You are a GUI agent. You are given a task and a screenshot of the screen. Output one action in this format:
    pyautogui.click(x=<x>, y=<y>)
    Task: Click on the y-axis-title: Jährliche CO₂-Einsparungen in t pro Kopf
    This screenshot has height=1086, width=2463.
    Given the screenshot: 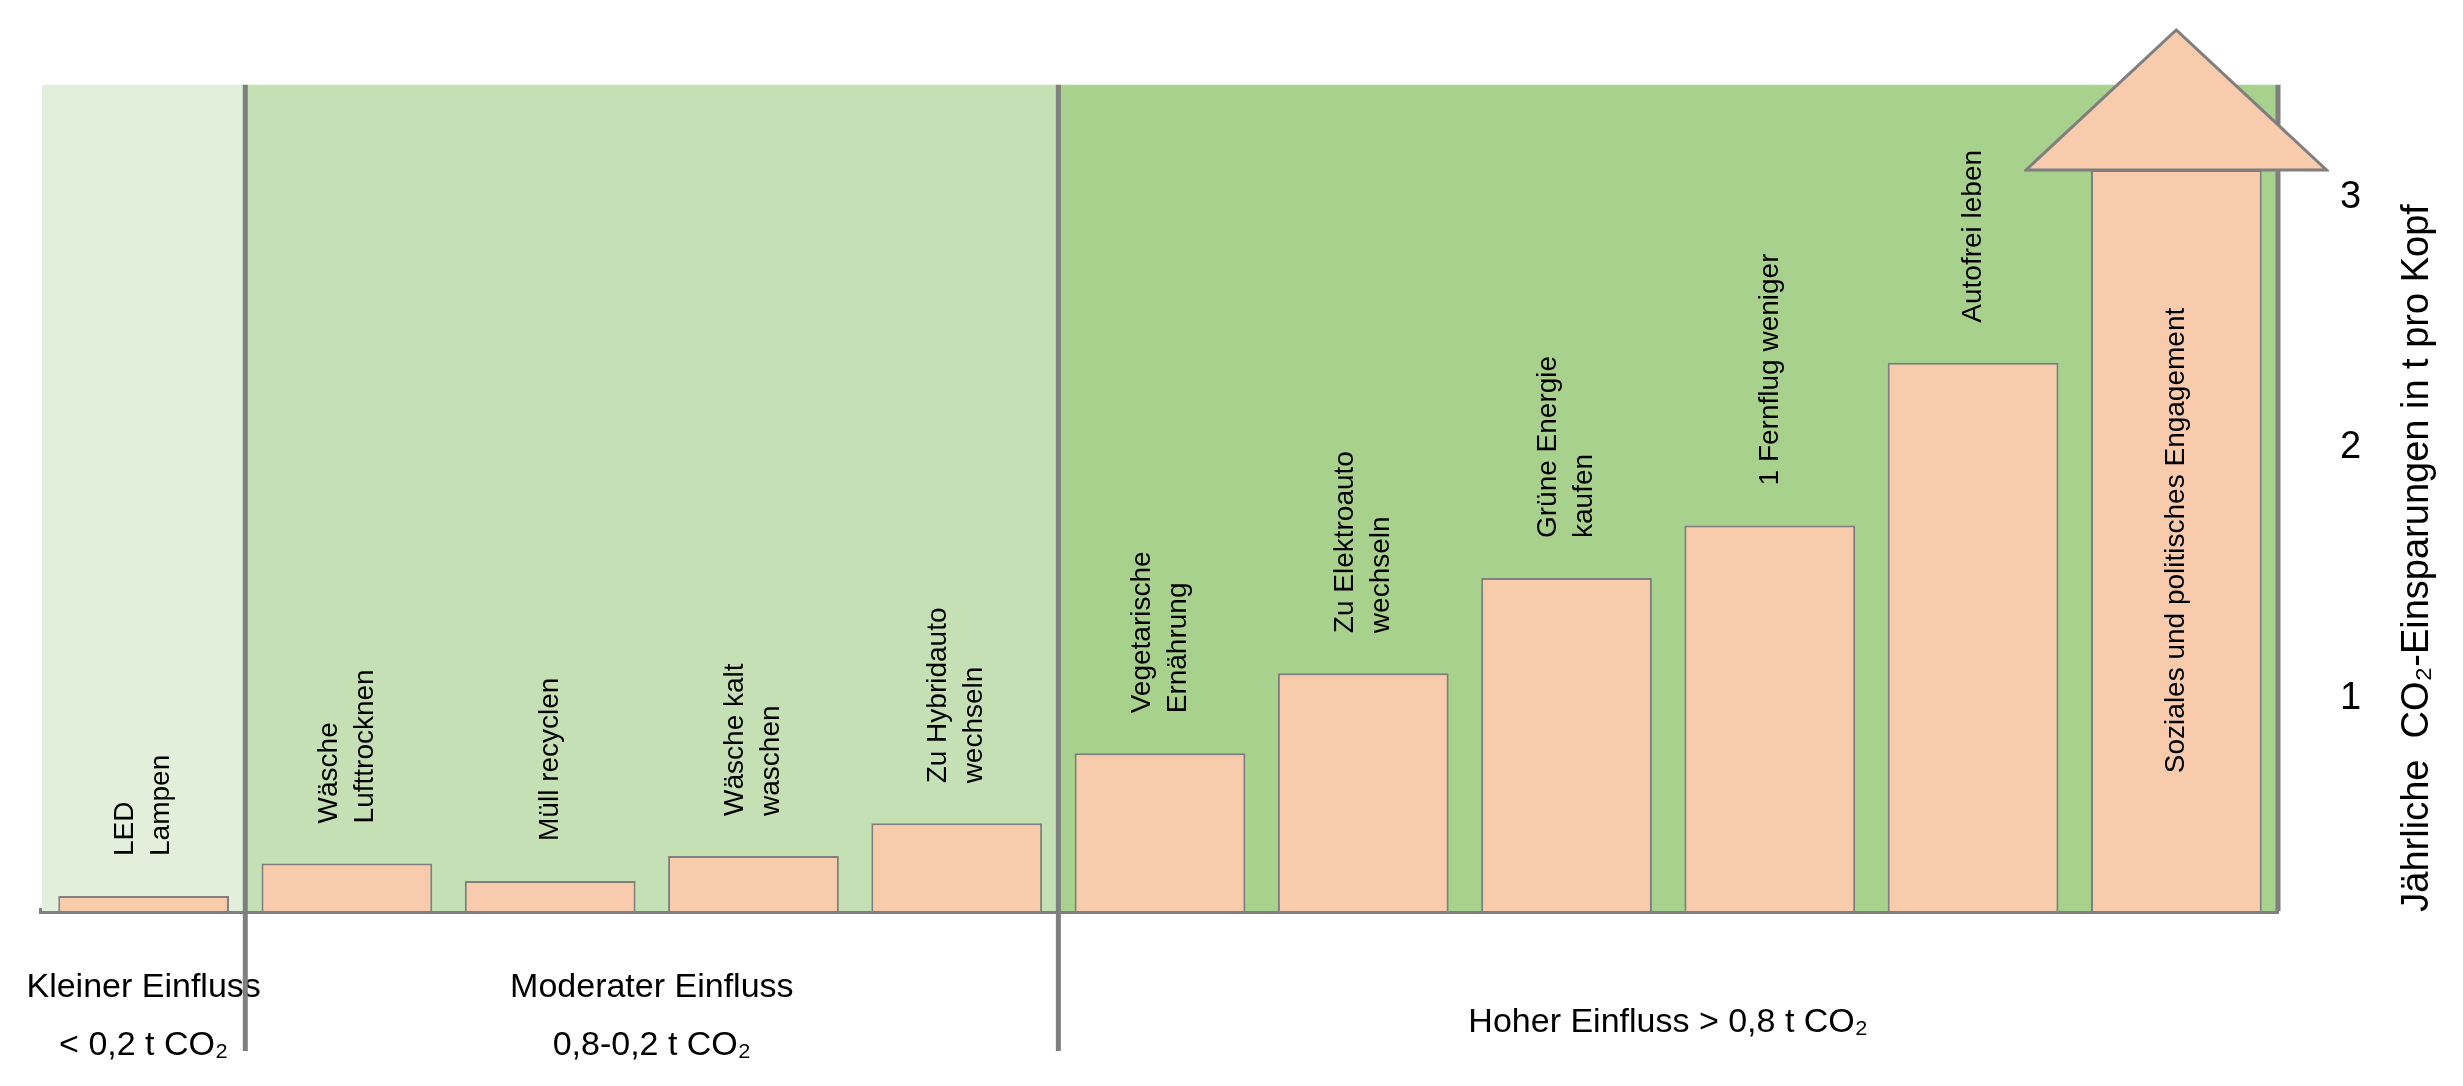 What is the action you would take?
    pyautogui.click(x=2415, y=557)
    